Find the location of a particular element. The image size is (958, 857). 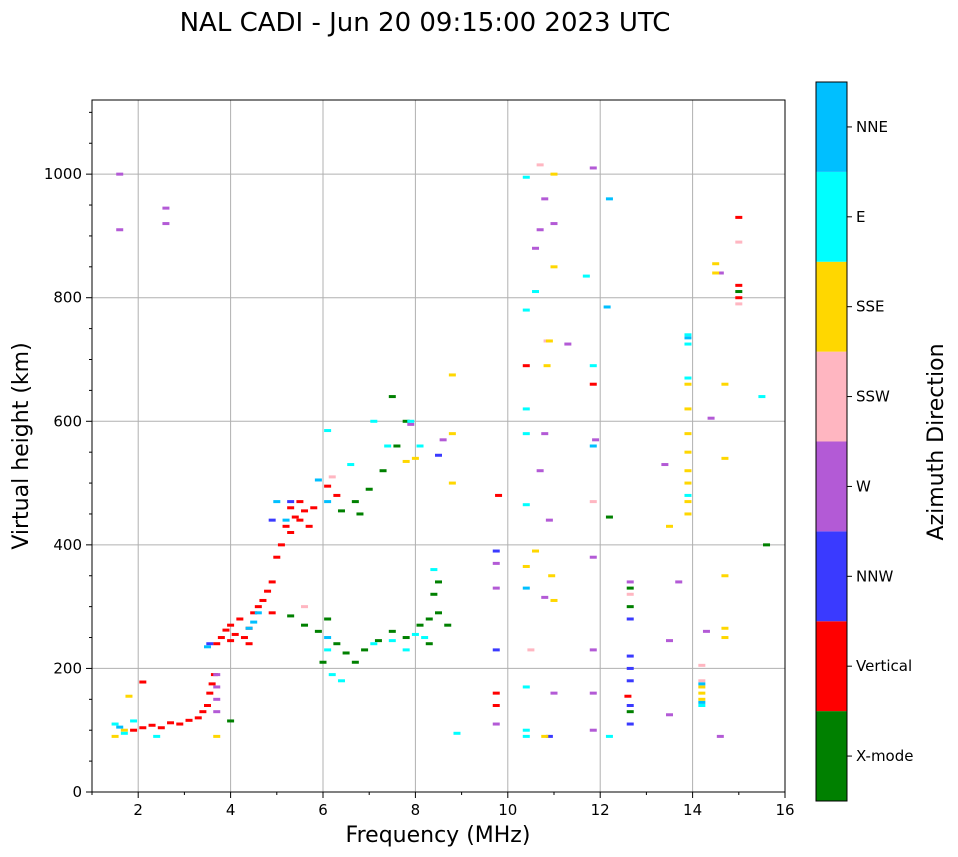

colorbar-label: Vertical is located at coordinates (884, 666).